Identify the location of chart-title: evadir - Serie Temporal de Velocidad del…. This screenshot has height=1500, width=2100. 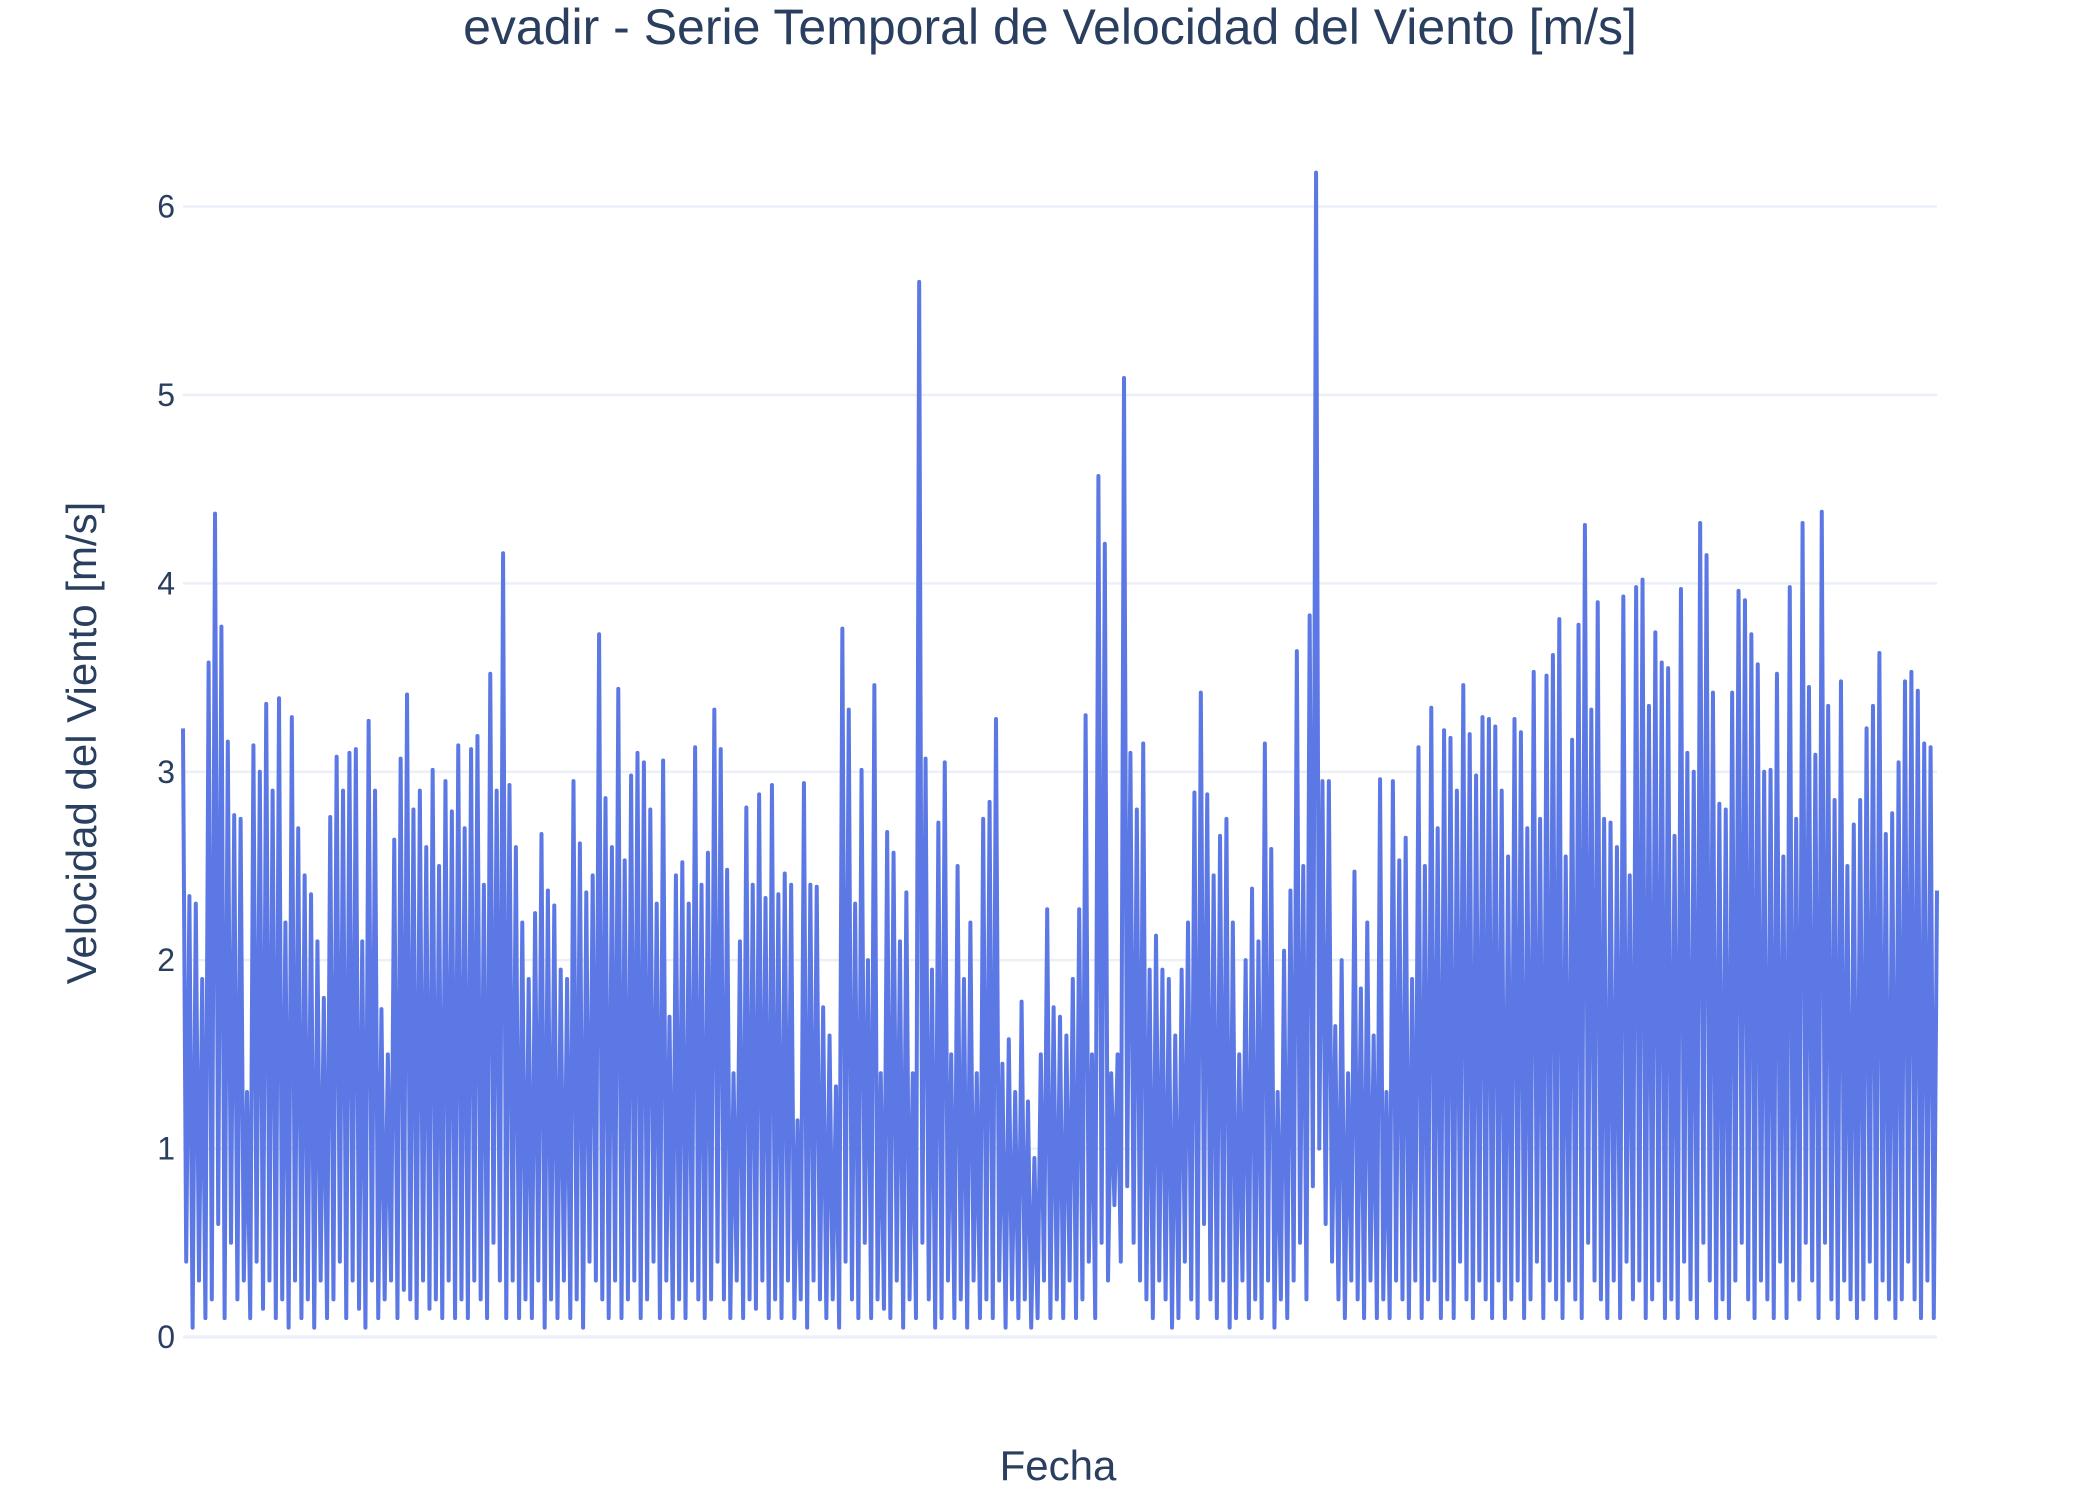
(1050, 27).